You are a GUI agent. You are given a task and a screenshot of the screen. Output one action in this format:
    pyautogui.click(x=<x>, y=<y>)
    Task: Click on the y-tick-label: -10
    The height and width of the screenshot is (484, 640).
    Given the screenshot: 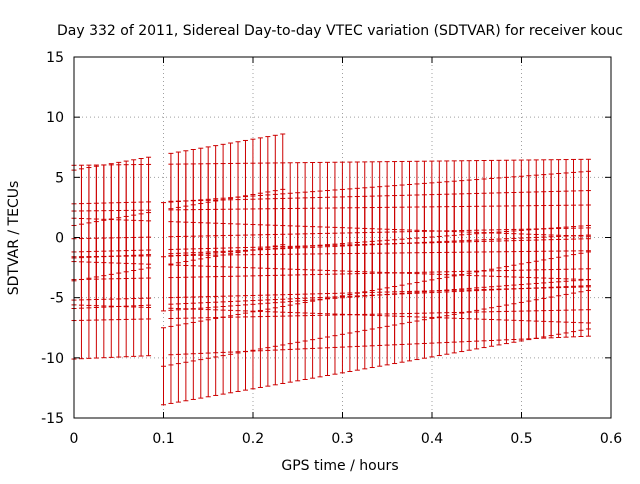 What is the action you would take?
    pyautogui.click(x=52, y=359)
    